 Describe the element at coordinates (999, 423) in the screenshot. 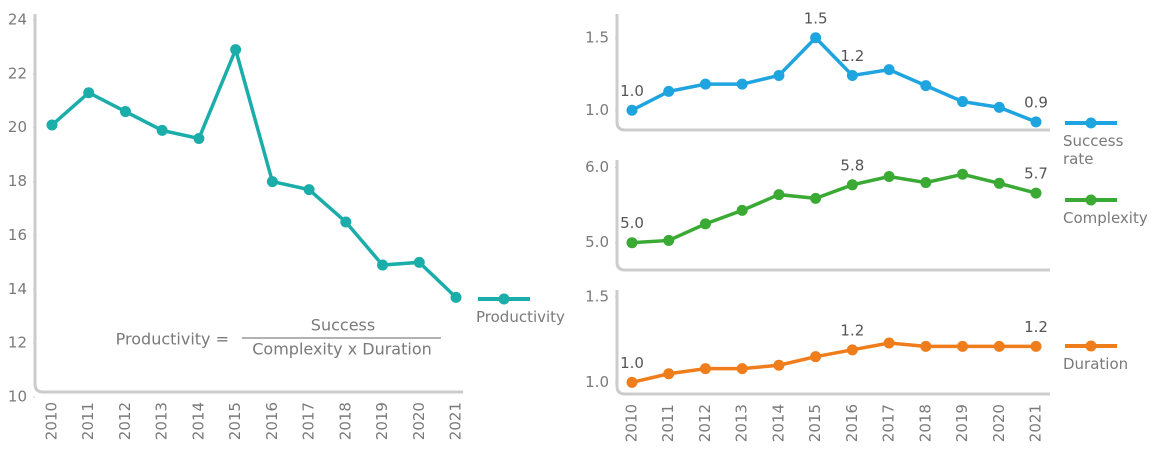

I see `x-tick-label: 2020` at that location.